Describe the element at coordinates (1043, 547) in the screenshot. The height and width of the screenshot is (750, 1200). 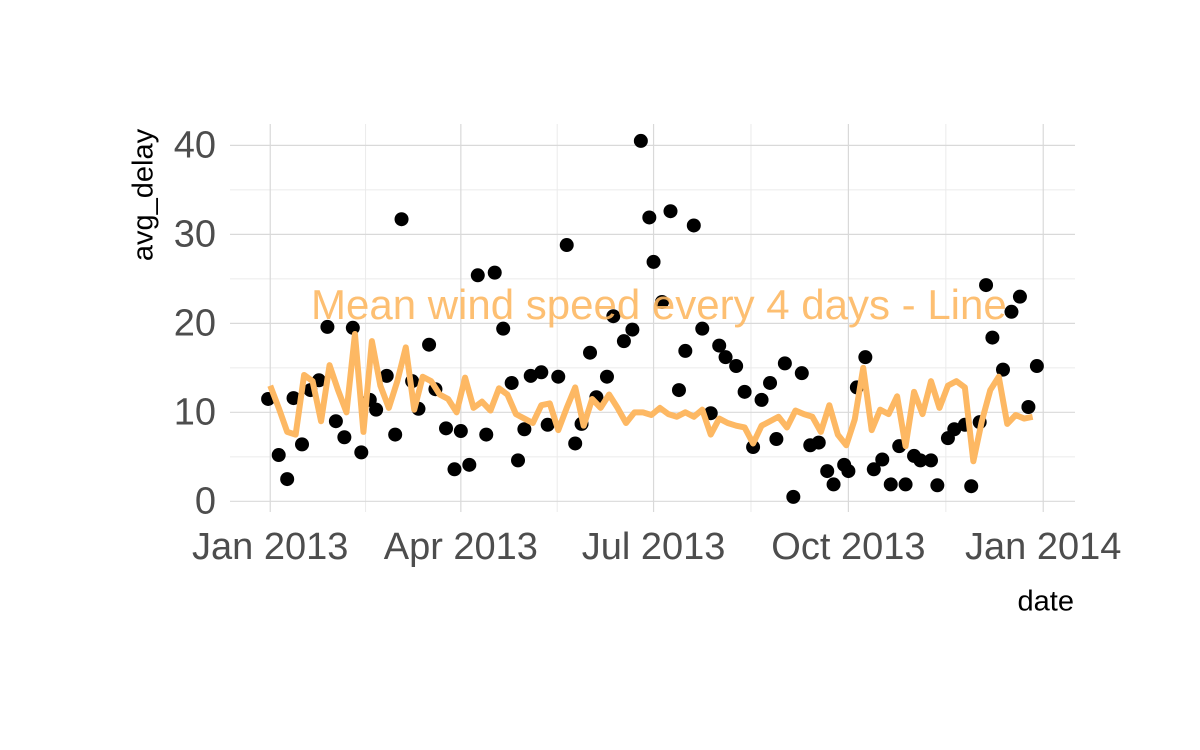
I see `x-tick-label: Jan 2014` at that location.